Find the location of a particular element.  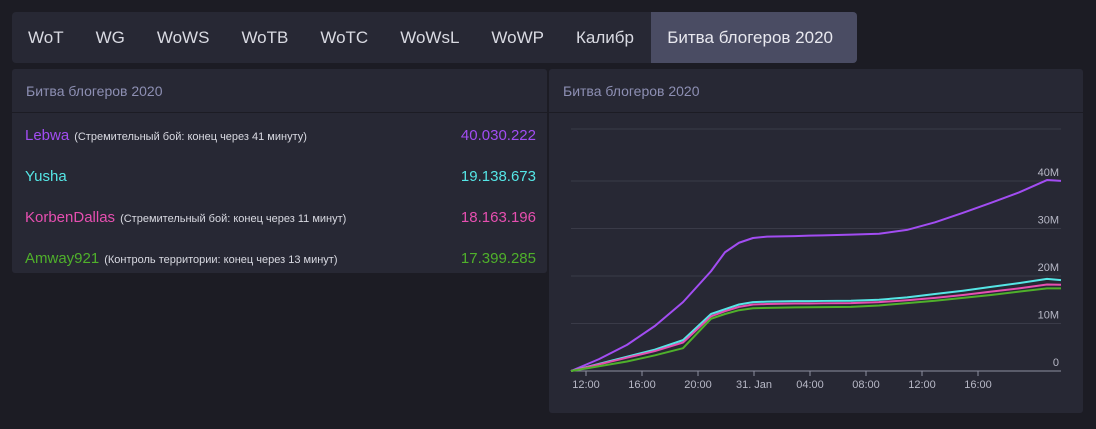

tab-5: WoWsL is located at coordinates (430, 37).